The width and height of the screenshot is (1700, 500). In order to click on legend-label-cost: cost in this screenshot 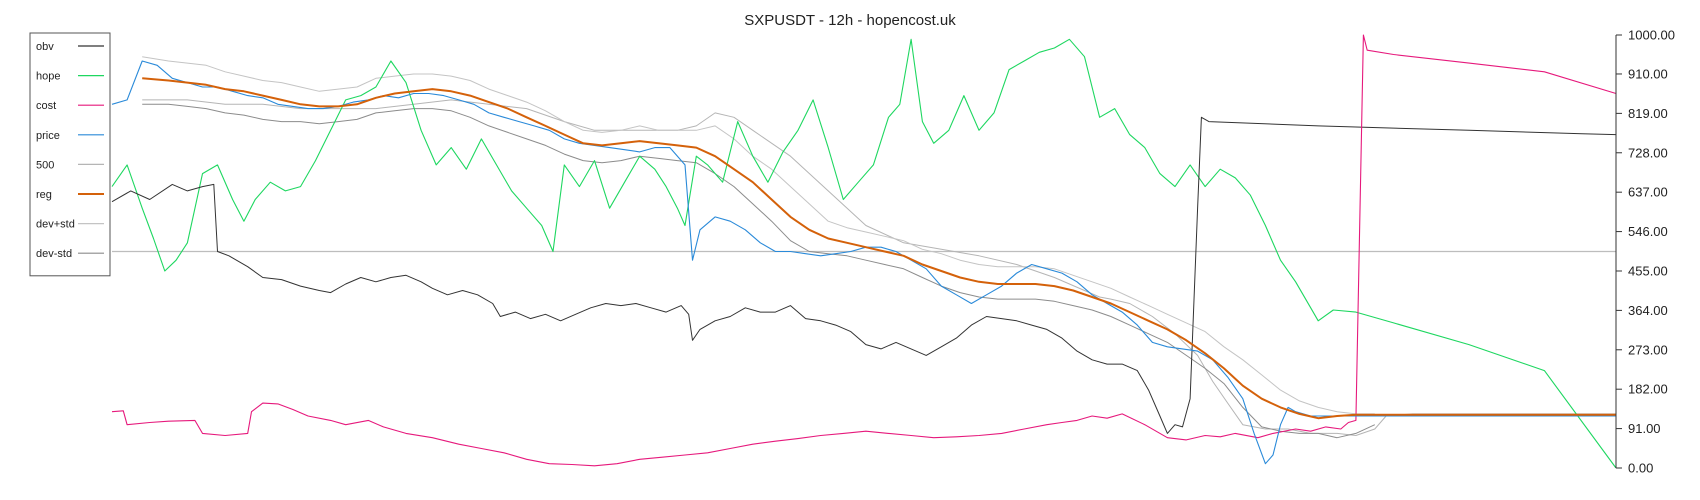, I will do `click(46, 106)`.